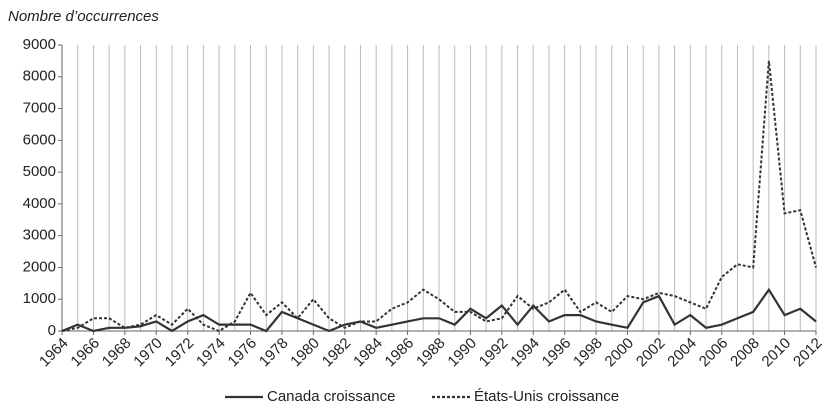 This screenshot has width=826, height=411. Describe the element at coordinates (148, 353) in the screenshot. I see `x-tick-label: 1970` at that location.